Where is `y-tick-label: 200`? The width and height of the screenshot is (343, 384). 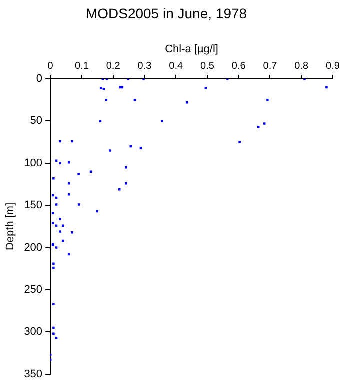 y-tick-label: 200 is located at coordinates (33, 248).